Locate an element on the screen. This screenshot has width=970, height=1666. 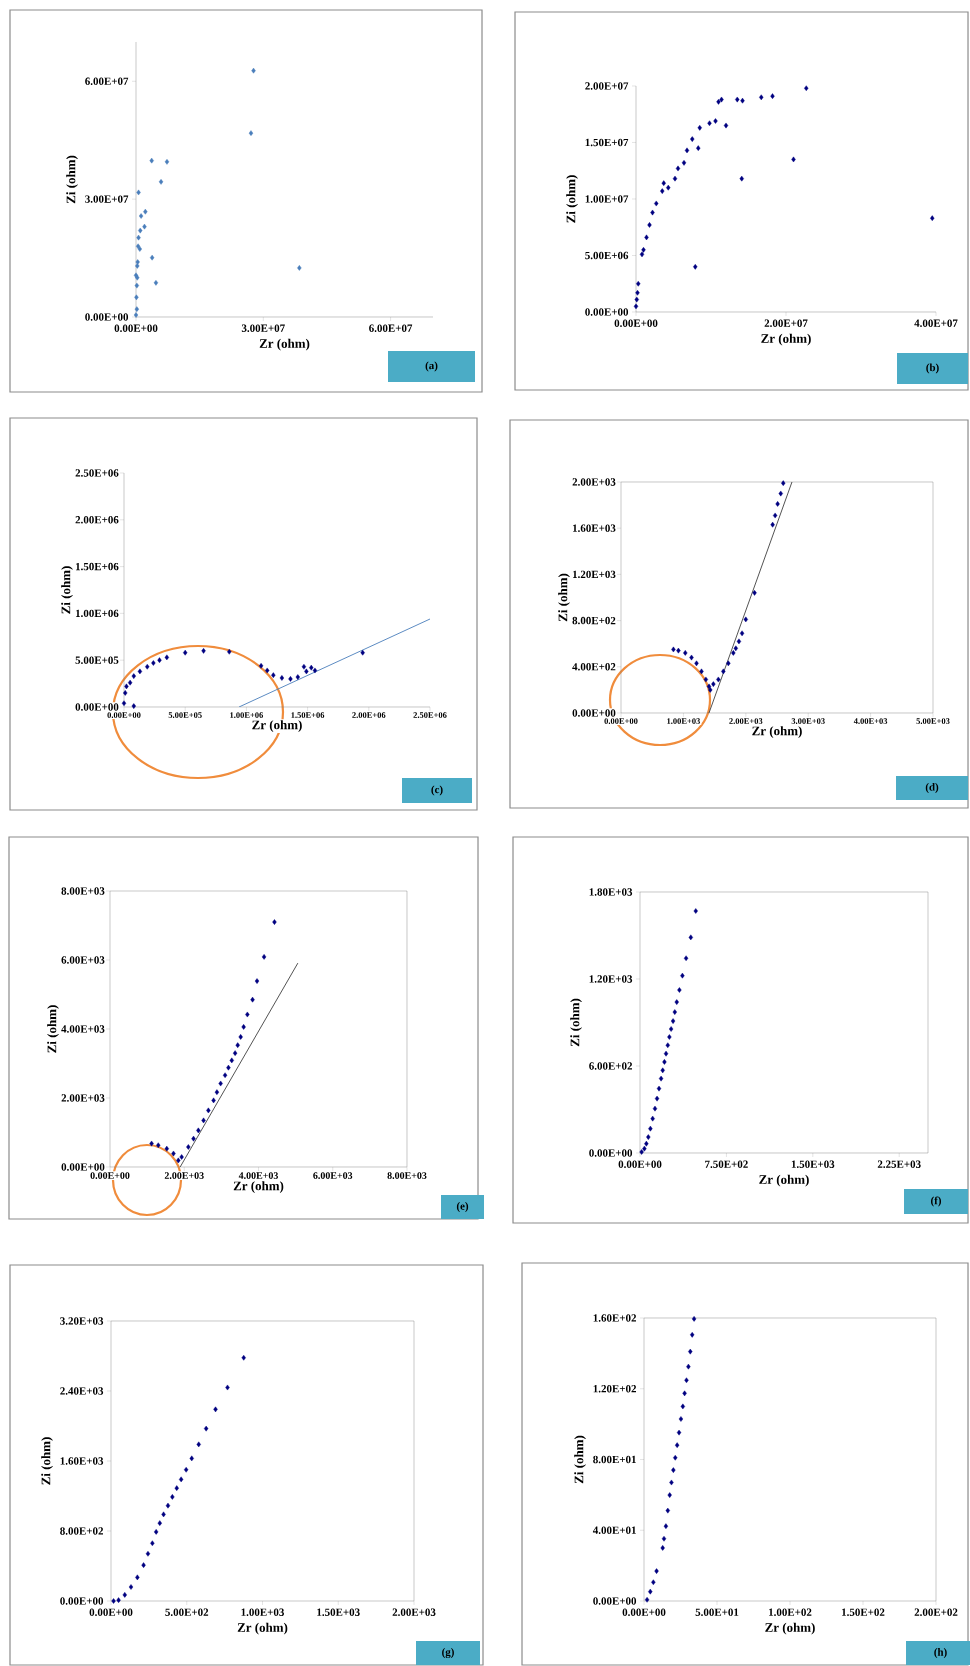
x-tick-label: 2.00E+03 is located at coordinates (746, 721).